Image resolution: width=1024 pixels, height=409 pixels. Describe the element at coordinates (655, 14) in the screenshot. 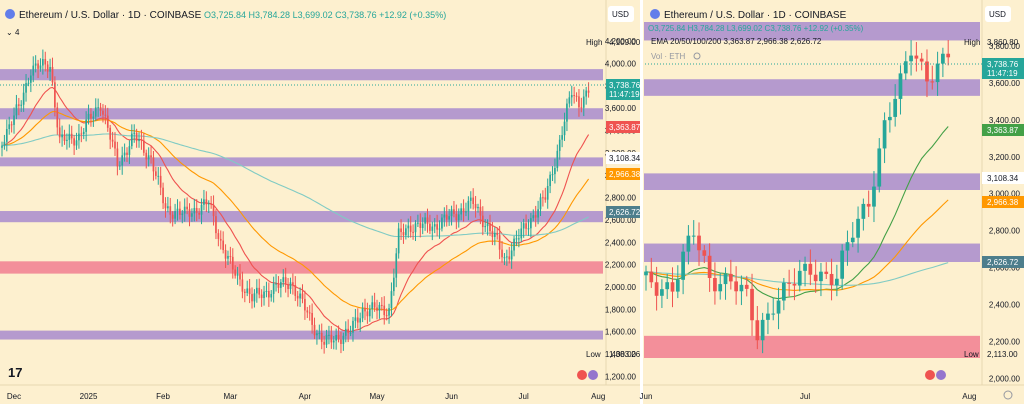

I see `ethereum-icon` at that location.